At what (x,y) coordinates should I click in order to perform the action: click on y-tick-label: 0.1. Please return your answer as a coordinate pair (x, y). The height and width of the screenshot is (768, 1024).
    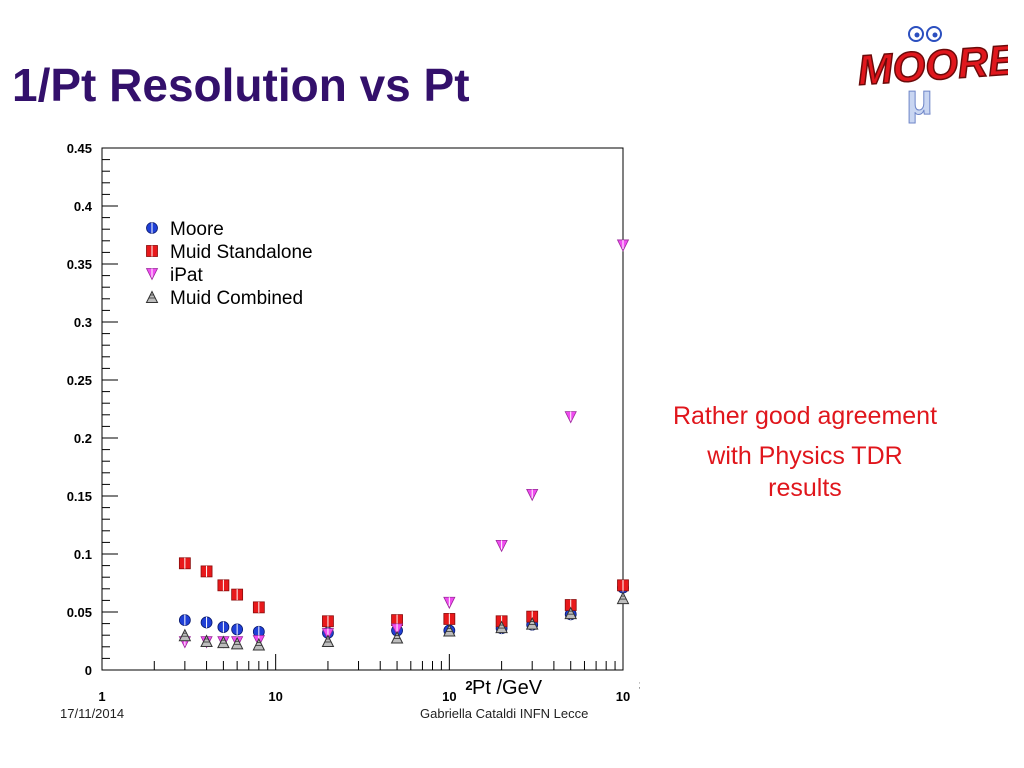
    Looking at the image, I should click on (83, 554).